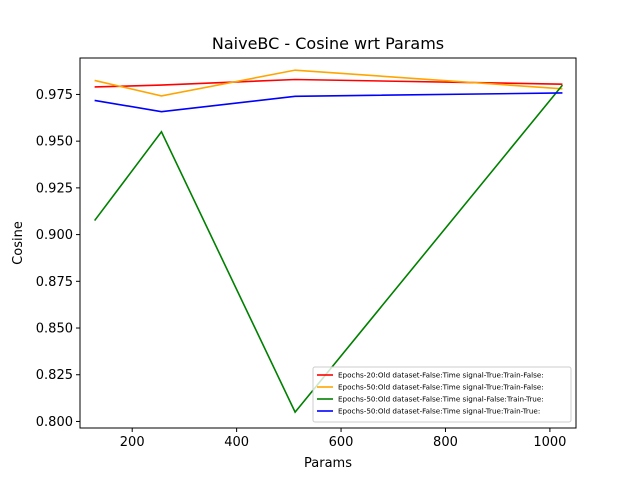 The image size is (640, 480). I want to click on x-axis: 200 400 600 800 1000, so click(343, 439).